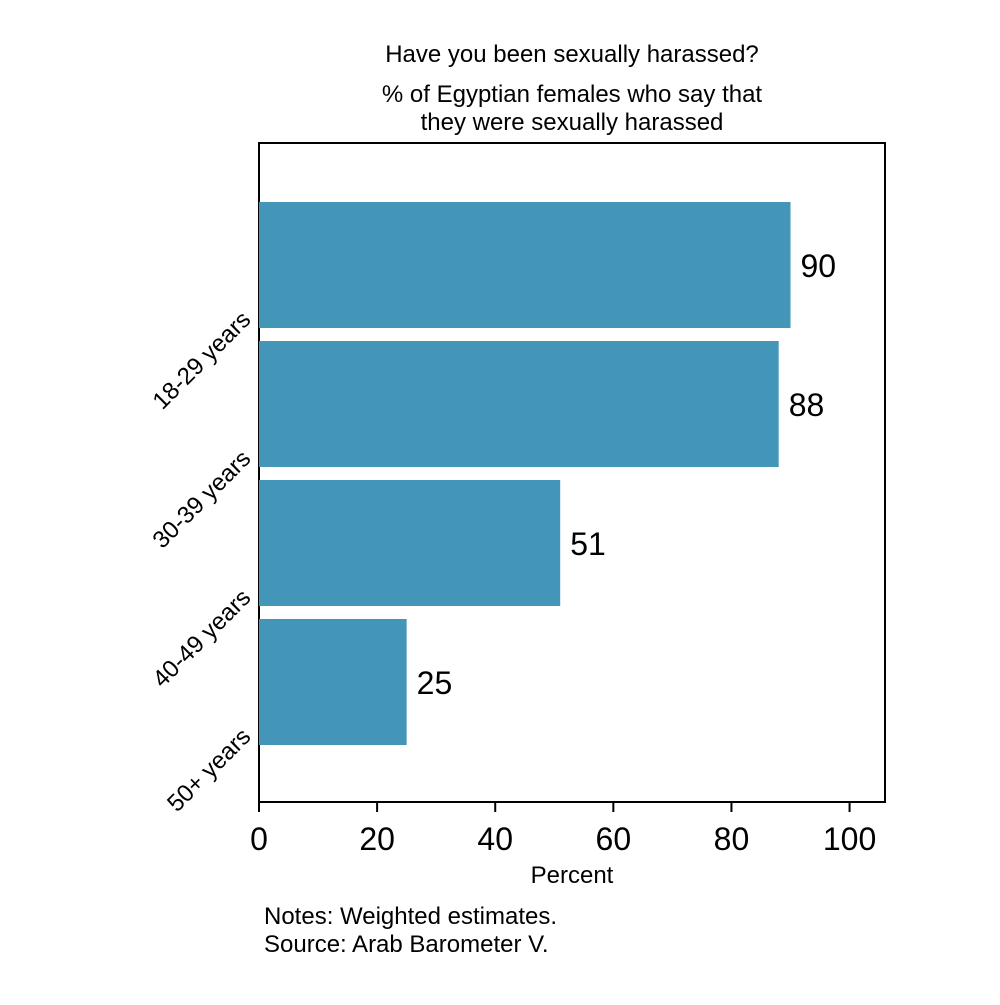 This screenshot has width=1000, height=1005. I want to click on data-label: 90, so click(819, 266).